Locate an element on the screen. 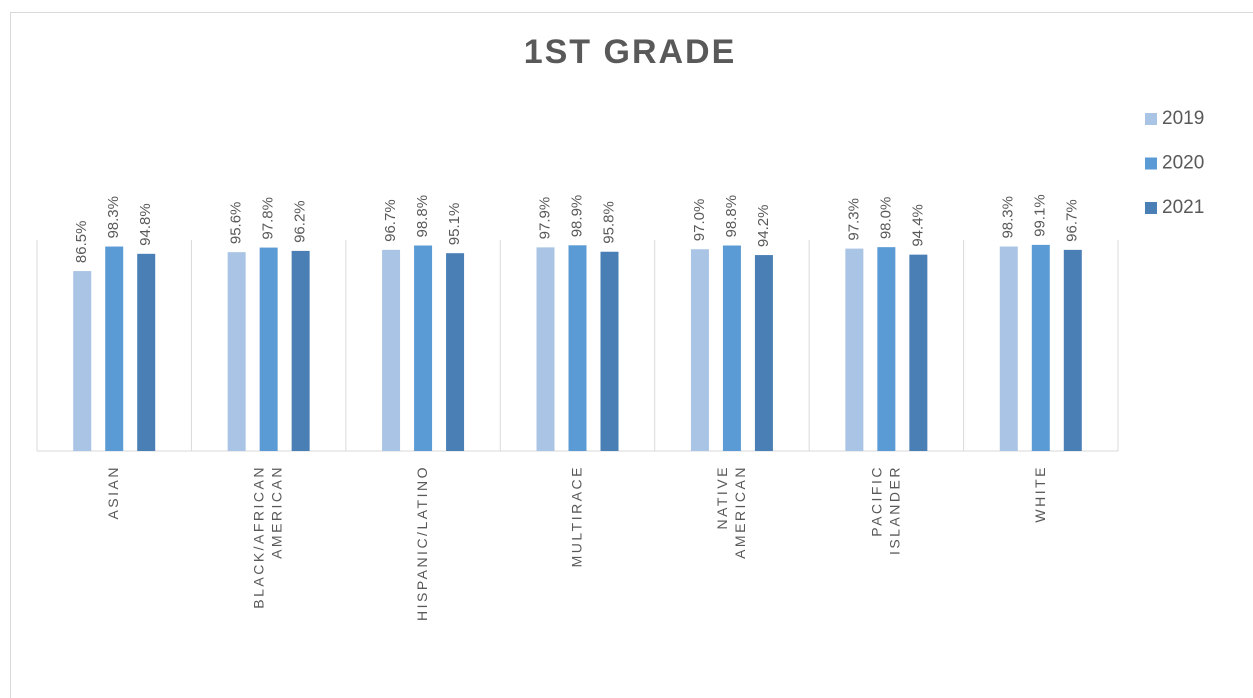  data-label: 98.0% is located at coordinates (885, 218).